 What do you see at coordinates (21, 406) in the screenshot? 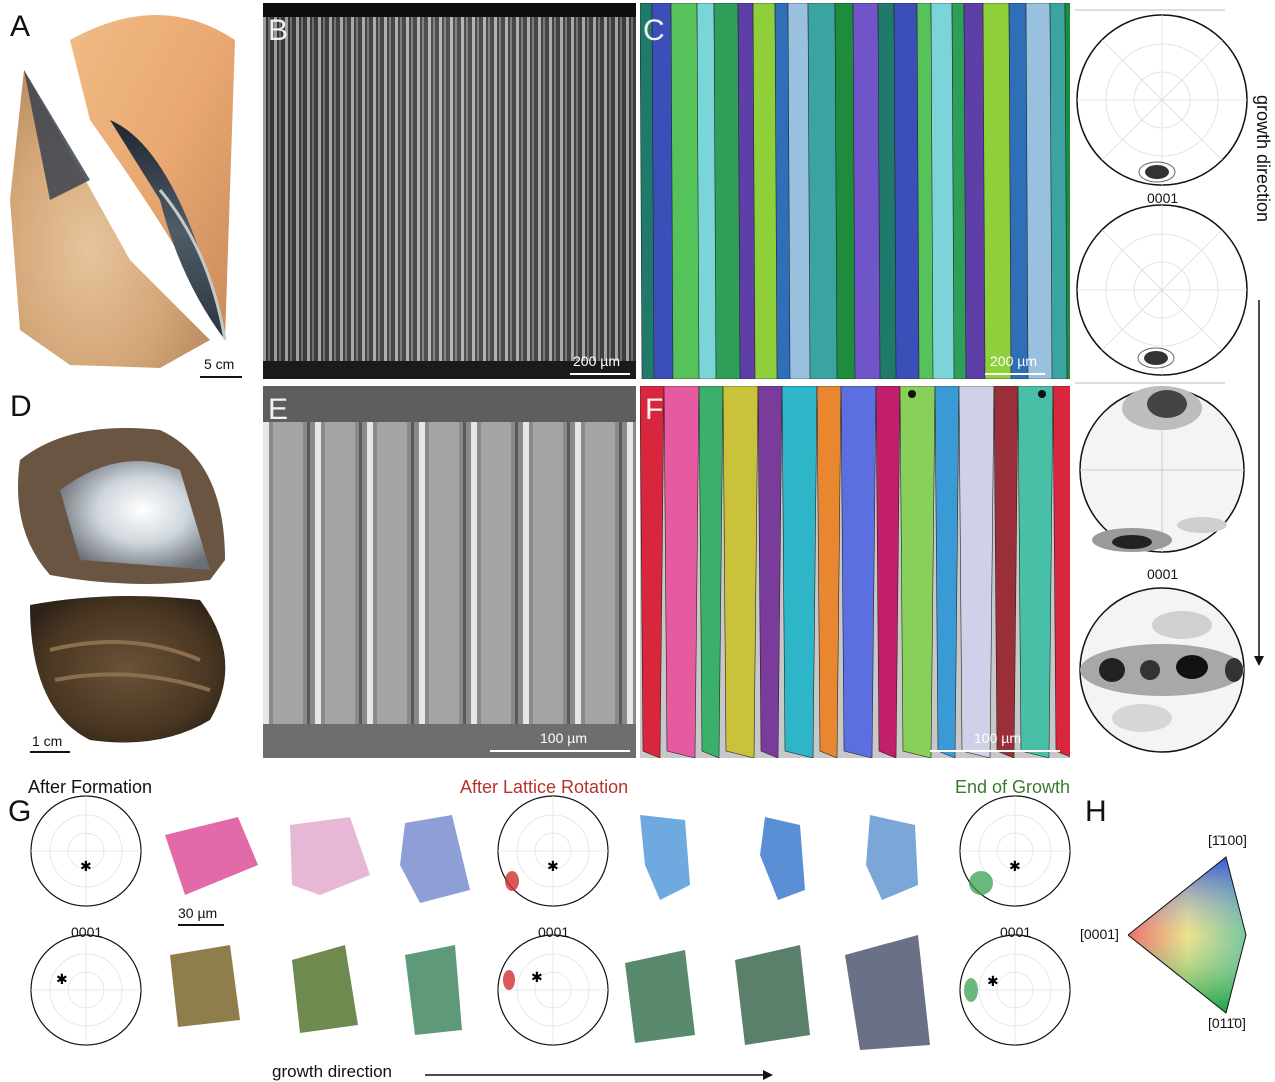
I see `panel-letter-d: D` at bounding box center [21, 406].